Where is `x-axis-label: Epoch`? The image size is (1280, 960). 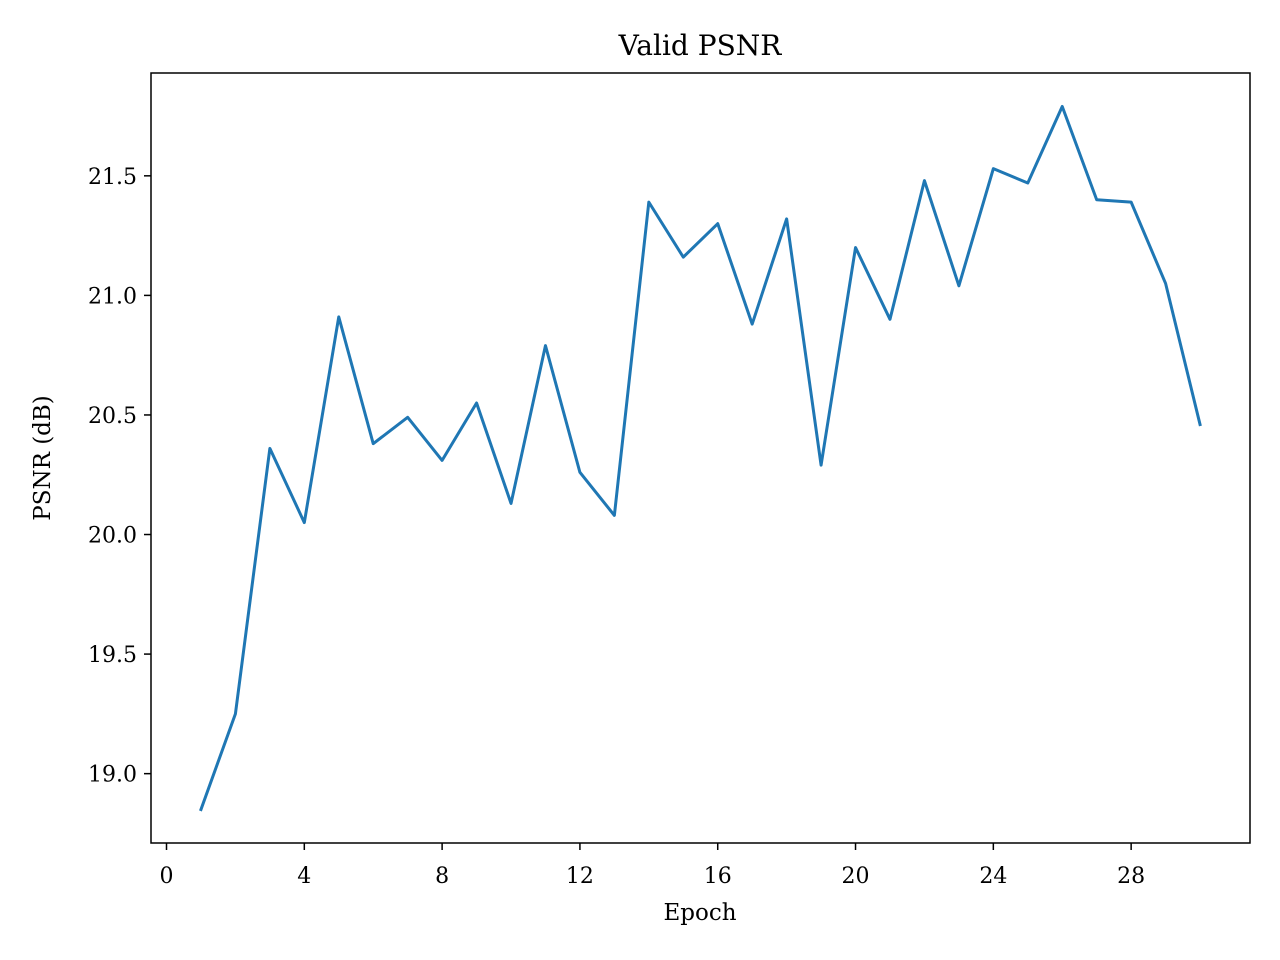 x-axis-label: Epoch is located at coordinates (699, 913).